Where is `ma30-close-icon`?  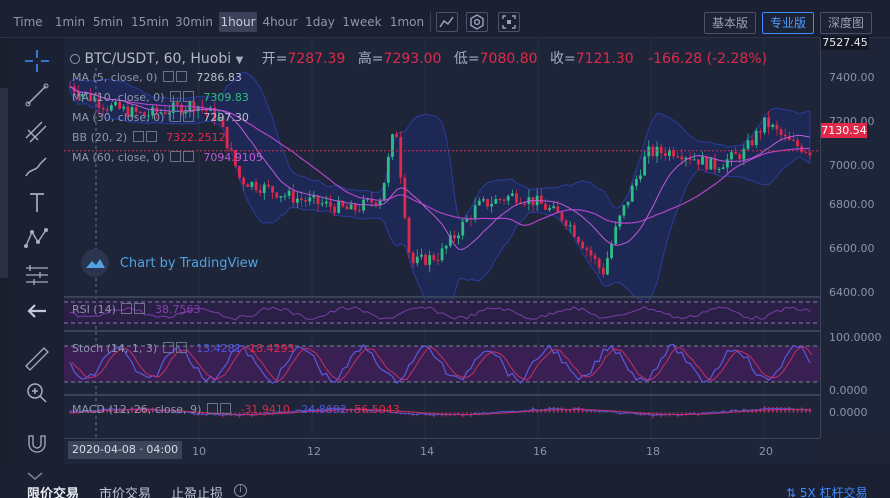
ma30-close-icon is located at coordinates (188, 116).